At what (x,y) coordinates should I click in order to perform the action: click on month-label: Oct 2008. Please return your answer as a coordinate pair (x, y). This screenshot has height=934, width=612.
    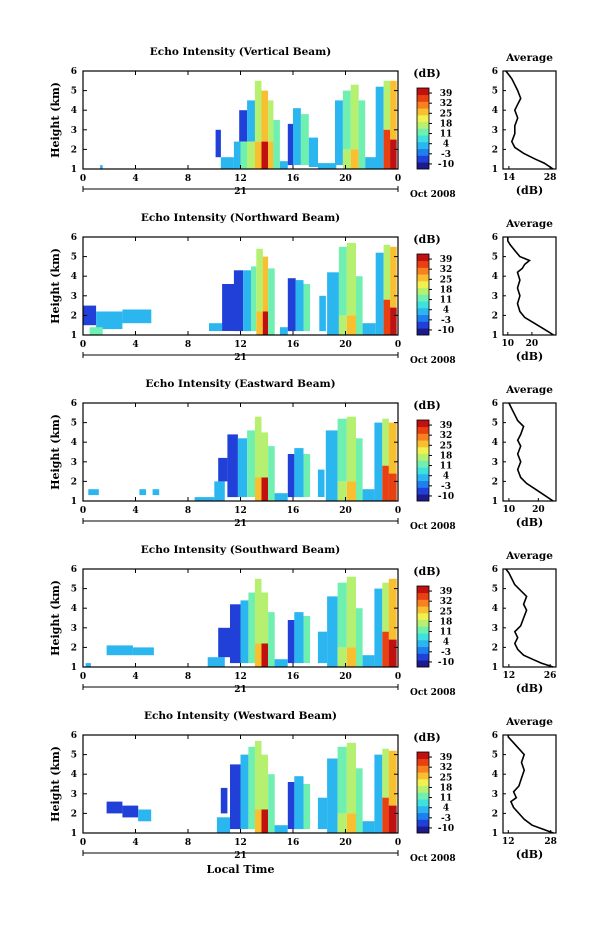
    Looking at the image, I should click on (433, 195).